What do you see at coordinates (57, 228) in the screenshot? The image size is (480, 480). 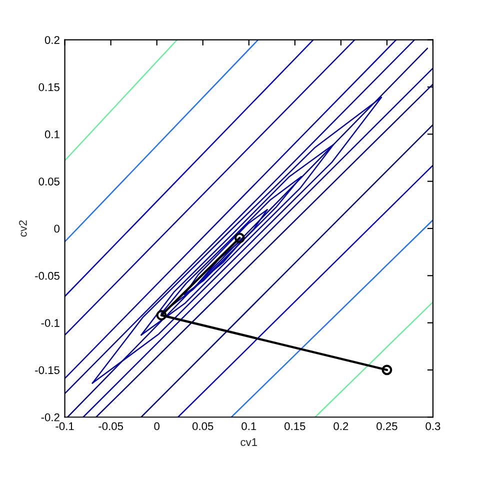 I see `y-tick-label: 0` at bounding box center [57, 228].